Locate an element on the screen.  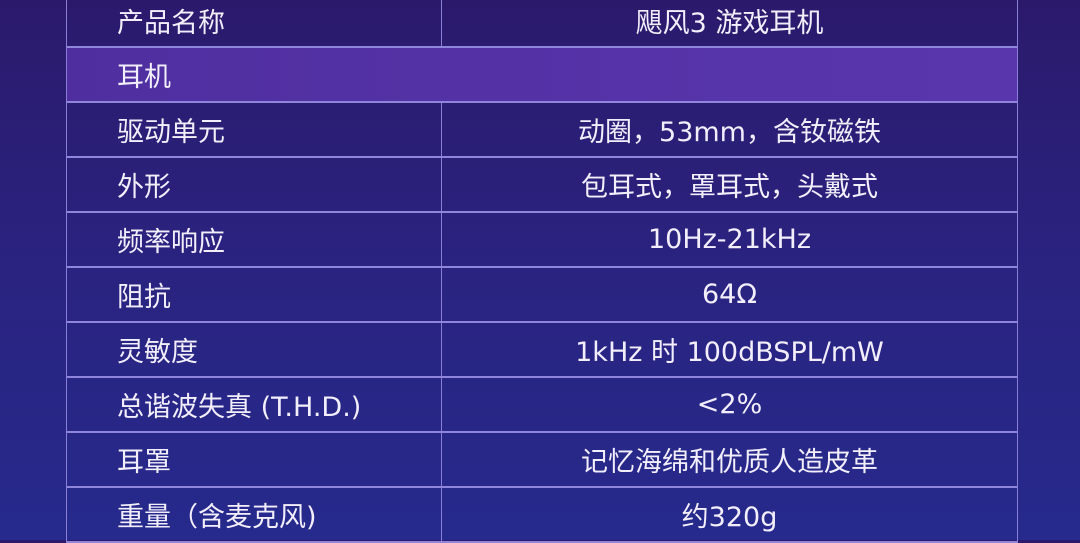
table-row: 频率响应 10Hz-21kHz is located at coordinates (542, 240).